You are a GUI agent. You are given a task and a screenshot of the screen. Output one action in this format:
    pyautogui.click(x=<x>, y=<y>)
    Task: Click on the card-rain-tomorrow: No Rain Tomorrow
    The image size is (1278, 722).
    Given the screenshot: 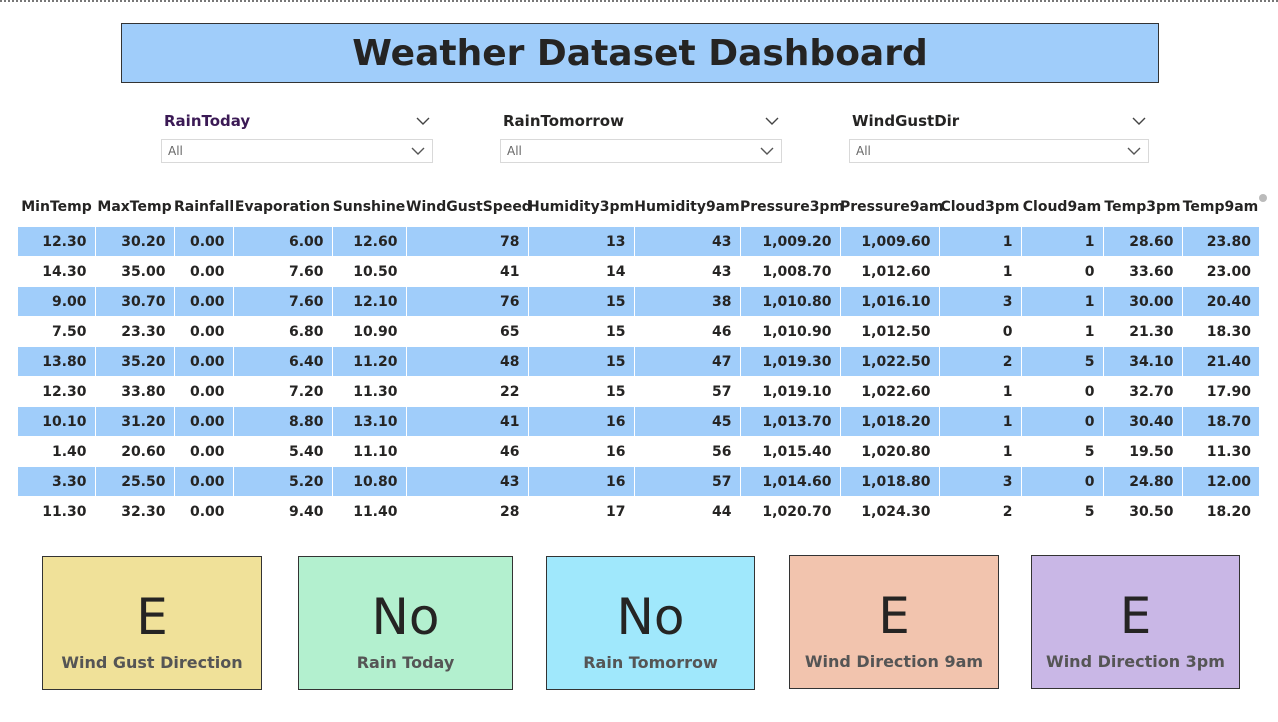 What is the action you would take?
    pyautogui.click(x=650, y=623)
    